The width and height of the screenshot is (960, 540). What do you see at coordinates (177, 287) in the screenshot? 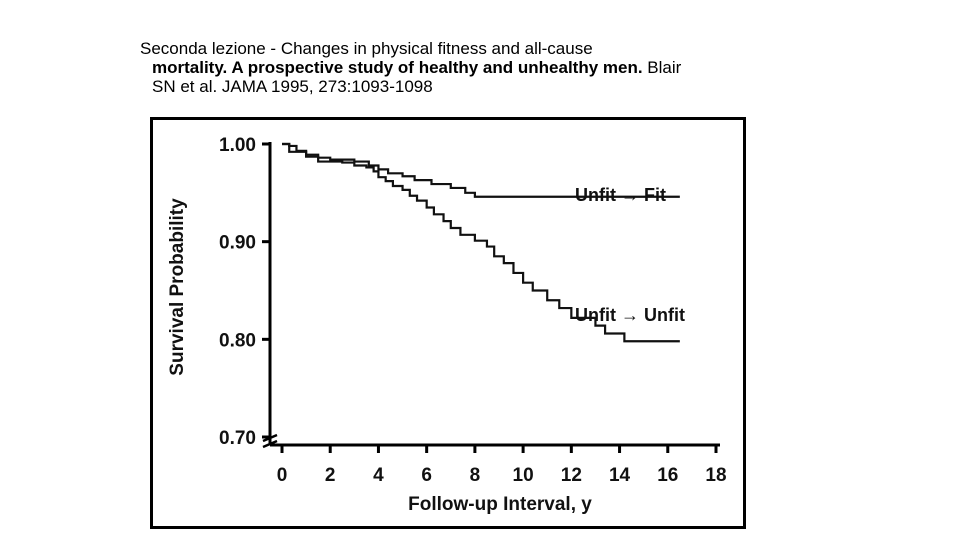
I see `y-axis-label: Survival Probability` at bounding box center [177, 287].